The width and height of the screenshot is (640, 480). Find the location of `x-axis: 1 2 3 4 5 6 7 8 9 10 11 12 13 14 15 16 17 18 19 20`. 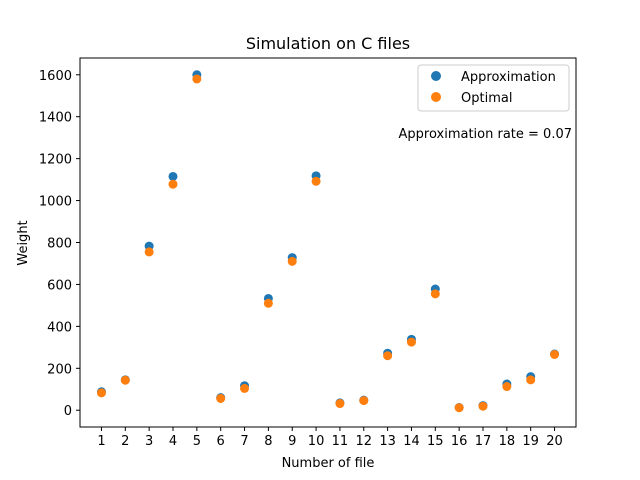

x-axis: 1 2 3 4 5 6 7 8 9 10 11 12 13 14 15 16 17 18 19 20 is located at coordinates (330, 438).